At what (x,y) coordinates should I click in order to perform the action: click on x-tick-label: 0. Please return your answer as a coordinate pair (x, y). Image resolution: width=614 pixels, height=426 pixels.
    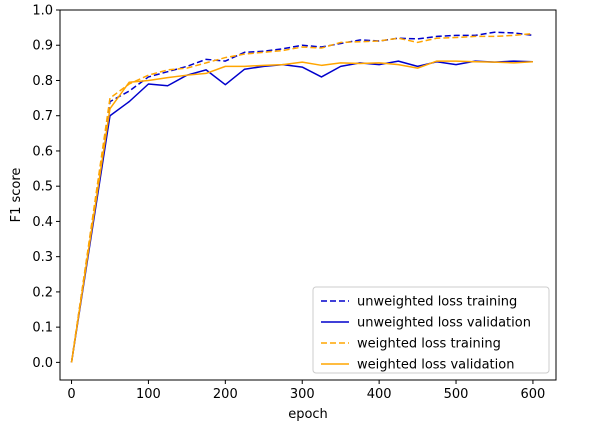
    Looking at the image, I should click on (71, 394).